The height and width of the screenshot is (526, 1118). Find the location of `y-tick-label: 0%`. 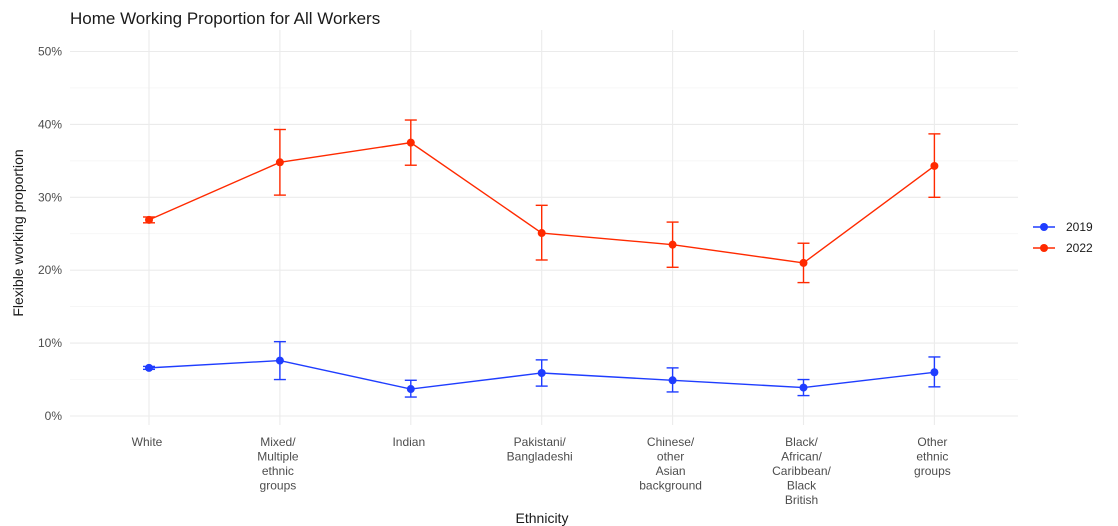

y-tick-label: 0% is located at coordinates (54, 416).